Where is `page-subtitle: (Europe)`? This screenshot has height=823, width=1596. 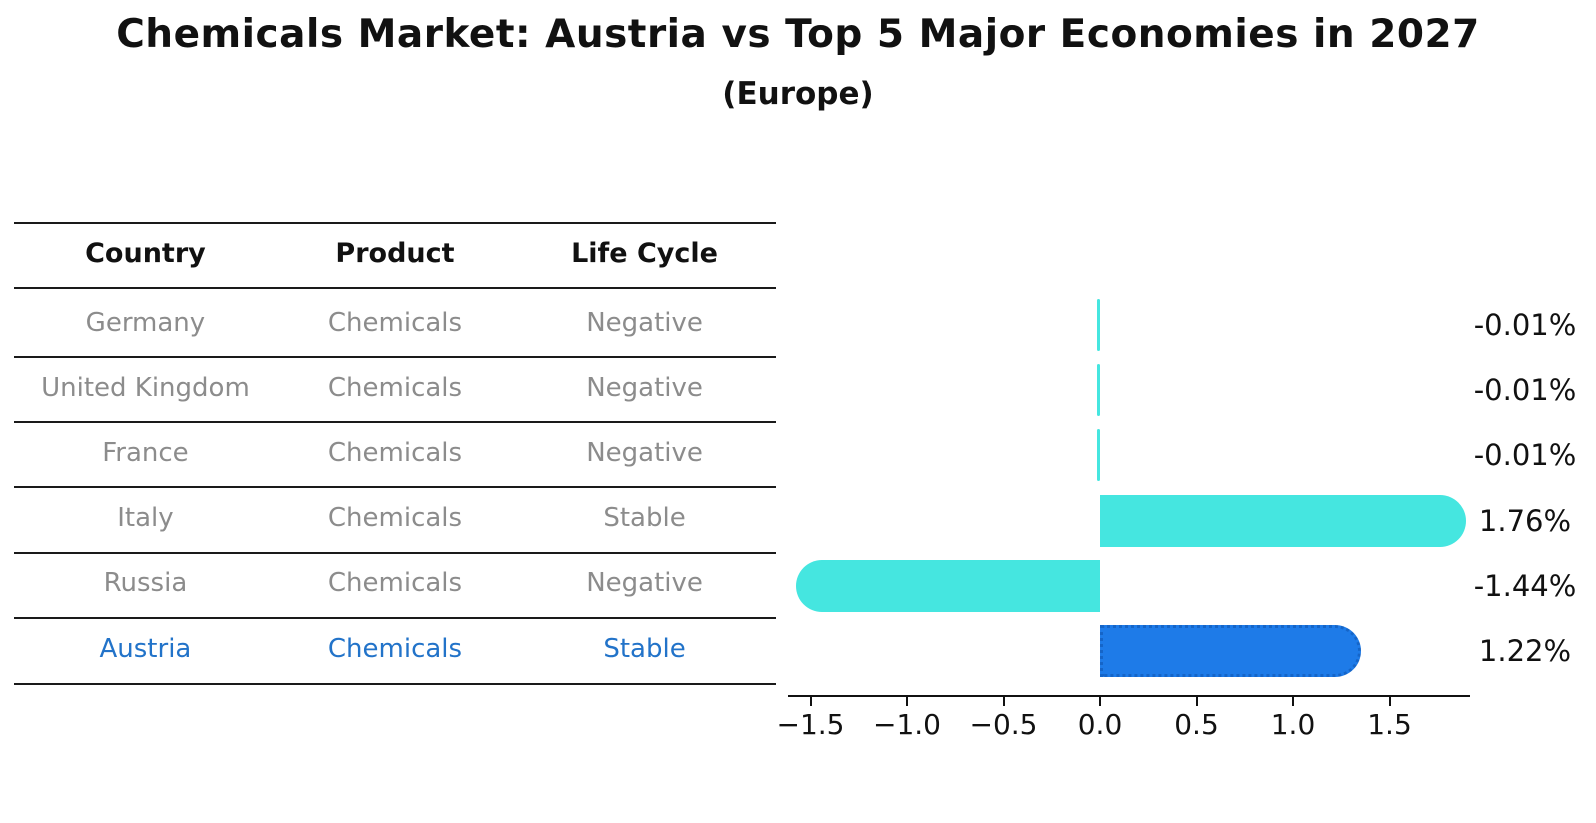
page-subtitle: (Europe) is located at coordinates (798, 94).